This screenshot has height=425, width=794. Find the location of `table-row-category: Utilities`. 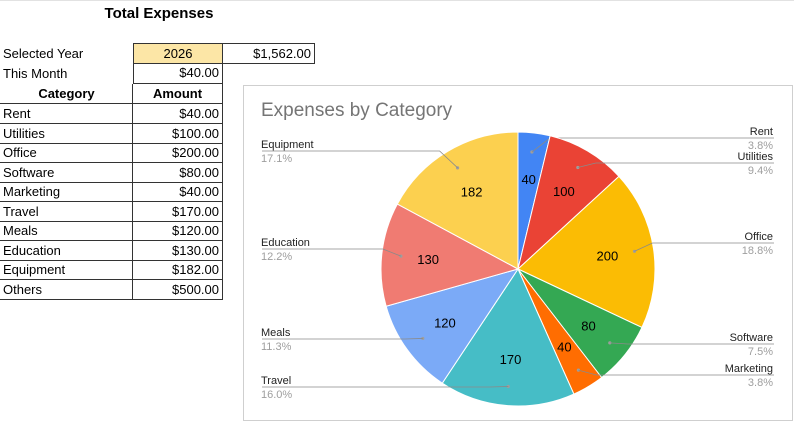

table-row-category: Utilities is located at coordinates (66, 134).